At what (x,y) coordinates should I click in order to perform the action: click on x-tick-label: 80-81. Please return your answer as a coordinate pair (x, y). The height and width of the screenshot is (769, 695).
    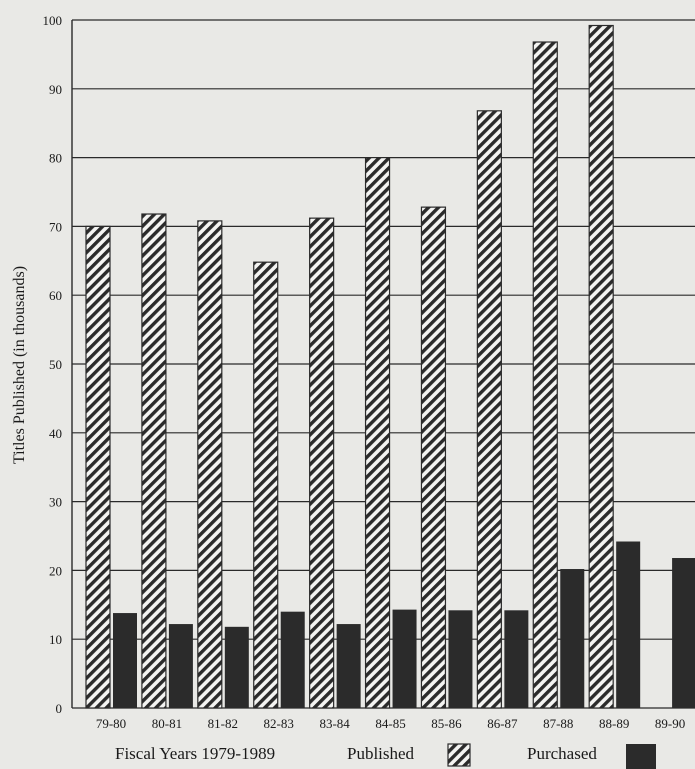
    Looking at the image, I should click on (167, 723).